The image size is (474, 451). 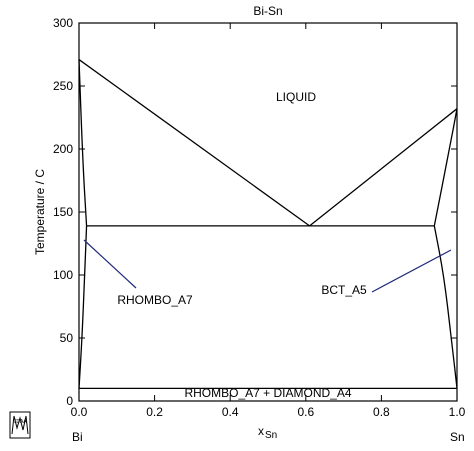 What do you see at coordinates (271, 435) in the screenshot?
I see `x-axis-label-sub: Sn` at bounding box center [271, 435].